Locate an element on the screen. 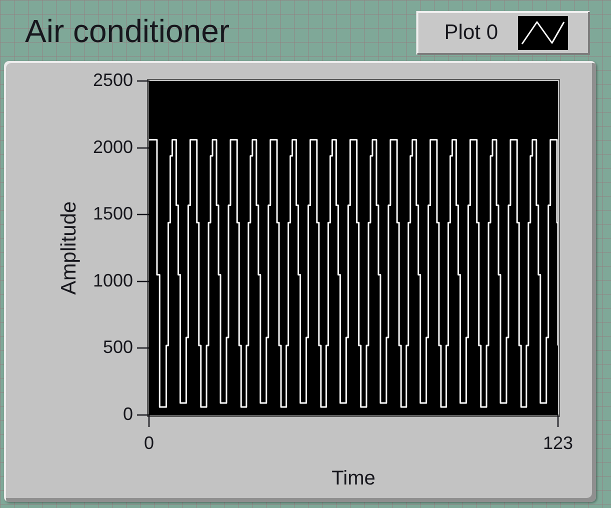 The image size is (611, 508). x-tick-label: 123 is located at coordinates (558, 442).